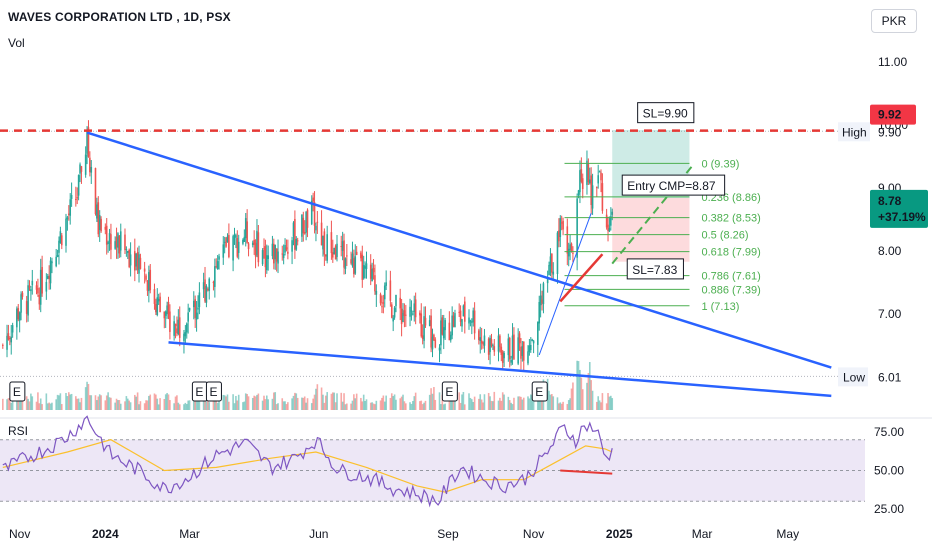 This screenshot has height=550, width=932. I want to click on entry-label-text: Entry CMP=8.87, so click(671, 186).